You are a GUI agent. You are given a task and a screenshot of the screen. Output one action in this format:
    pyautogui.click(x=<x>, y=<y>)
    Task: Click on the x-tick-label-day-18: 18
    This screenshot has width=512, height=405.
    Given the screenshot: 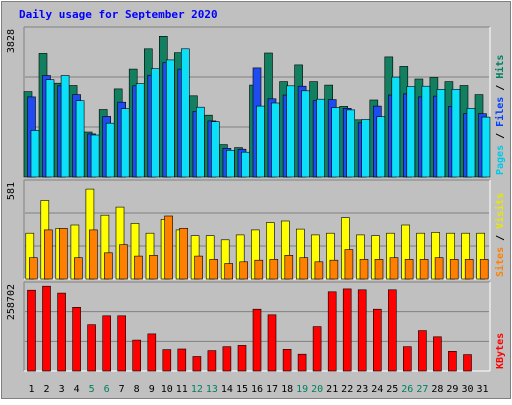 What is the action you would take?
    pyautogui.click(x=287, y=389)
    